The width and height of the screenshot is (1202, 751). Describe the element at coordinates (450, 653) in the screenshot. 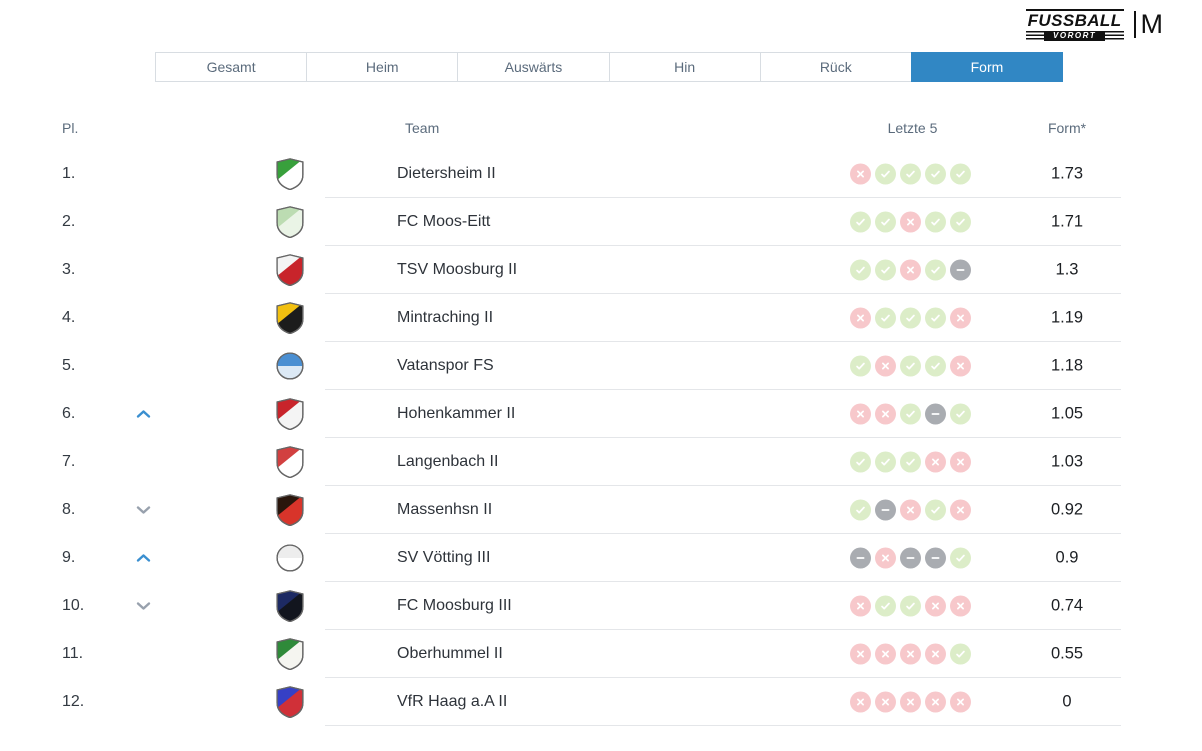

I see `team-name: Oberhummel II` at that location.